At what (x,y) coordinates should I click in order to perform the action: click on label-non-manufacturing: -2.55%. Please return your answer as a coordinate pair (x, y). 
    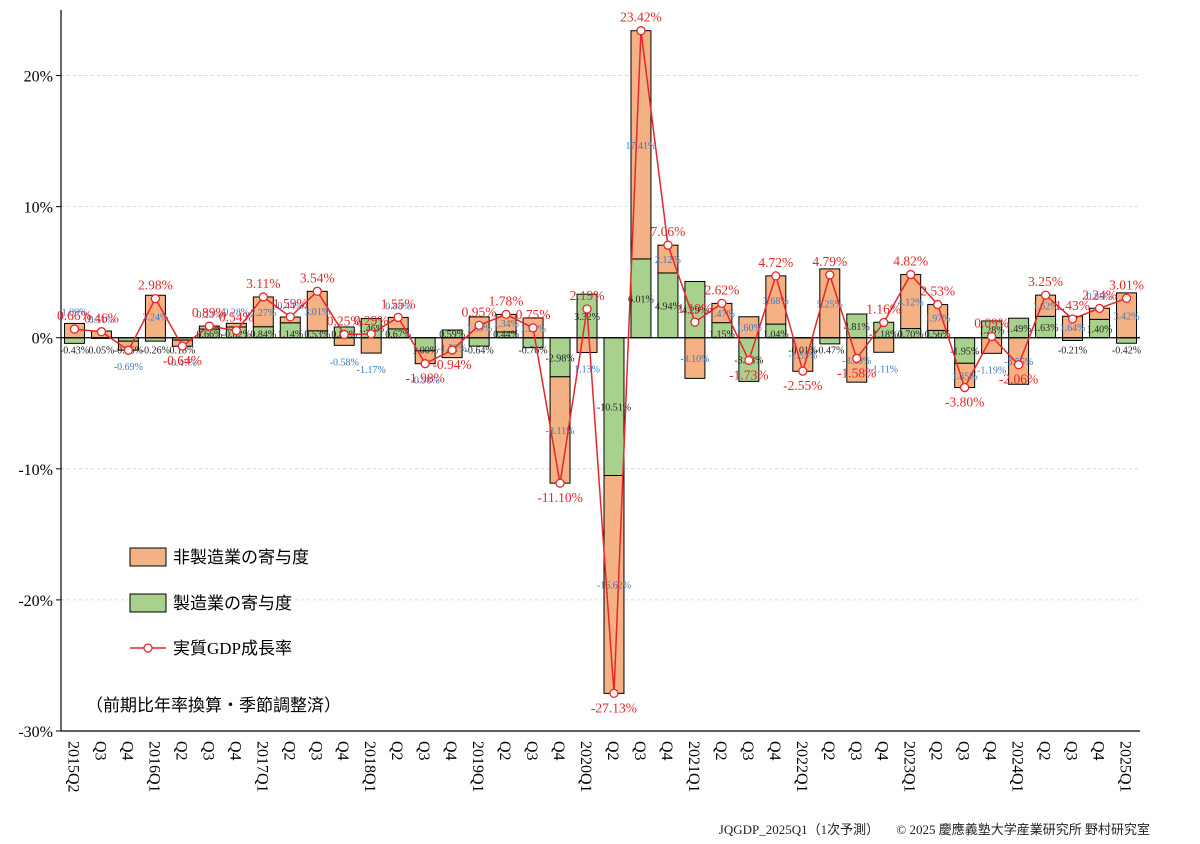
    Looking at the image, I should click on (802, 356).